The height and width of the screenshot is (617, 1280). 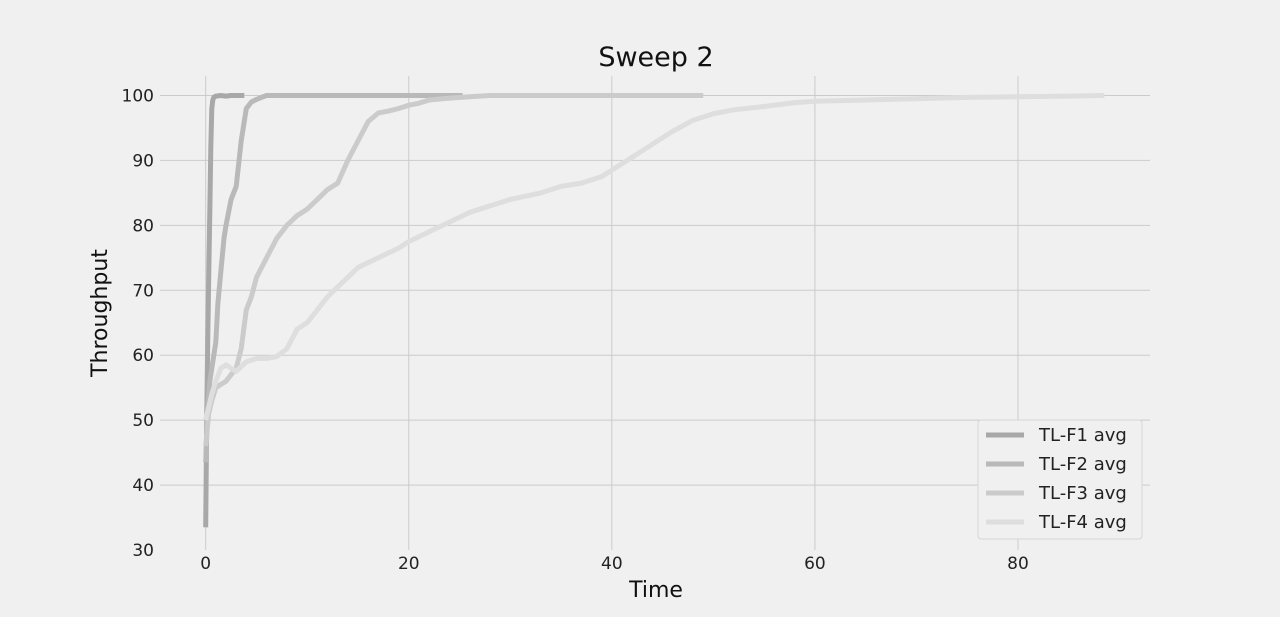 I want to click on y-tick-label: 40, so click(x=143, y=486).